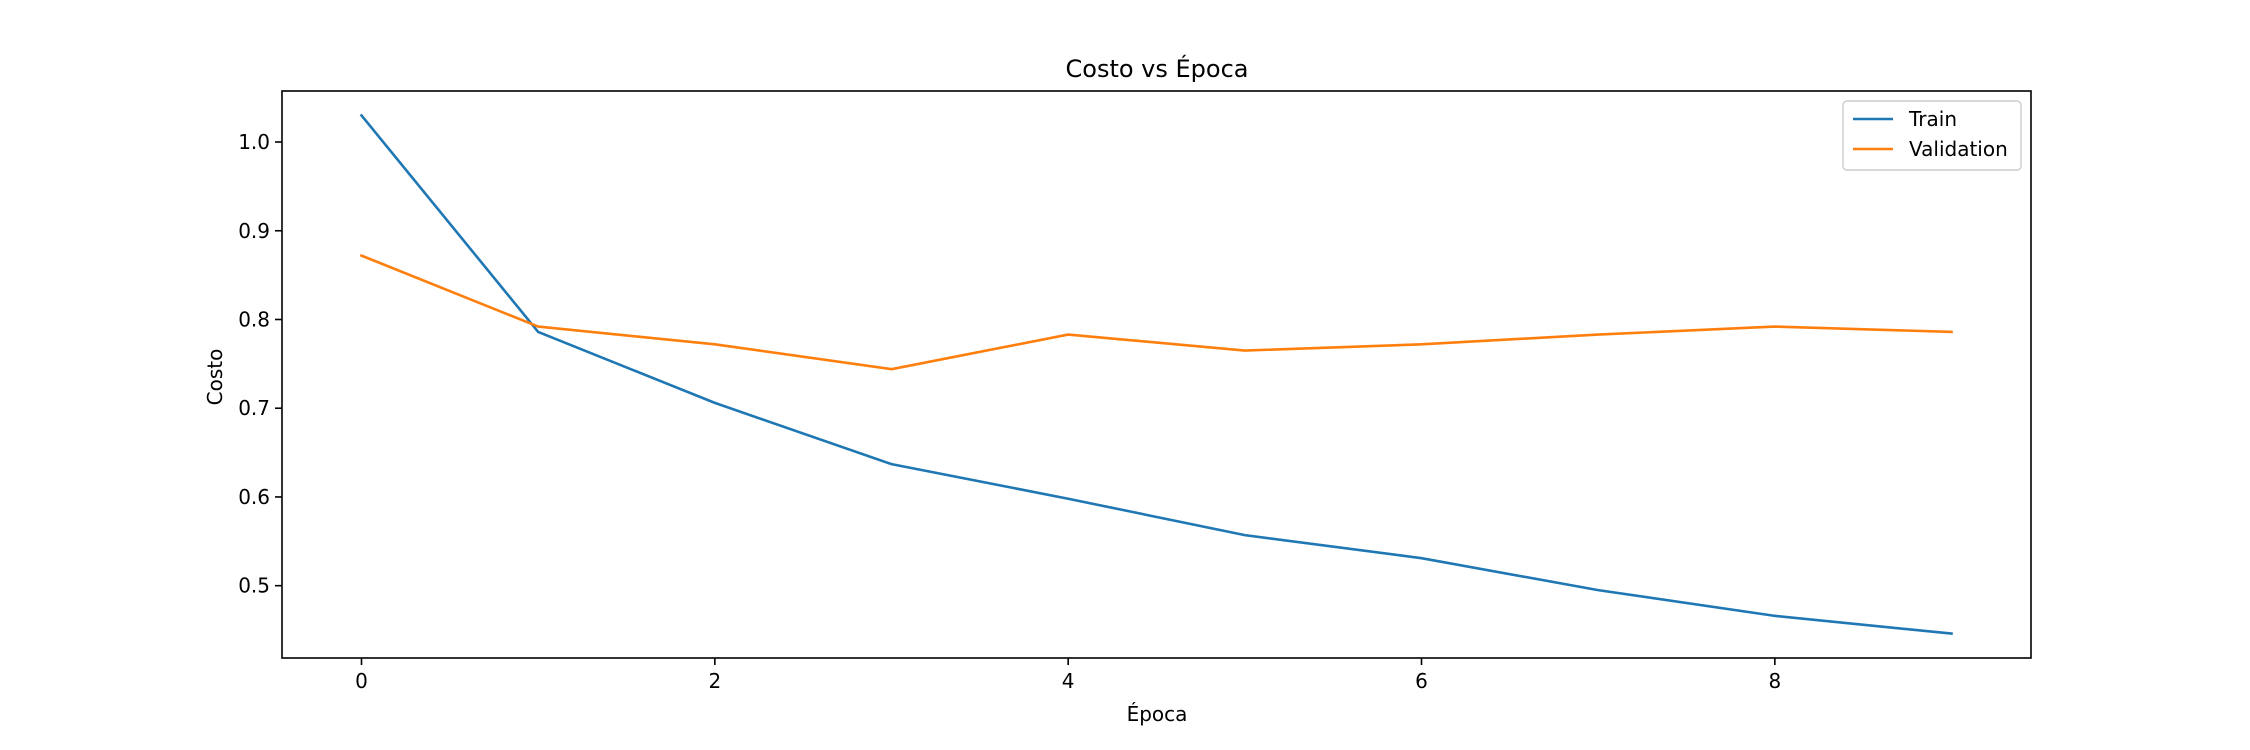 The width and height of the screenshot is (2250, 750). I want to click on x-tick-label: 0, so click(361, 681).